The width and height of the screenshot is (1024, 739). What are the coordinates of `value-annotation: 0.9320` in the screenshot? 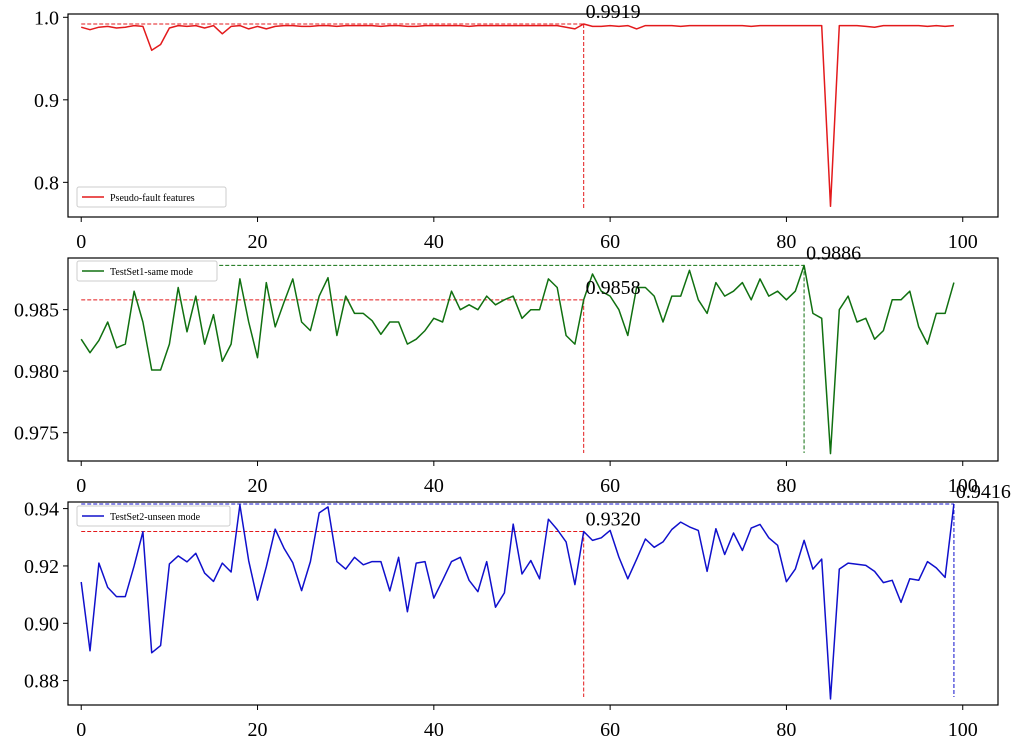 It's located at (613, 520).